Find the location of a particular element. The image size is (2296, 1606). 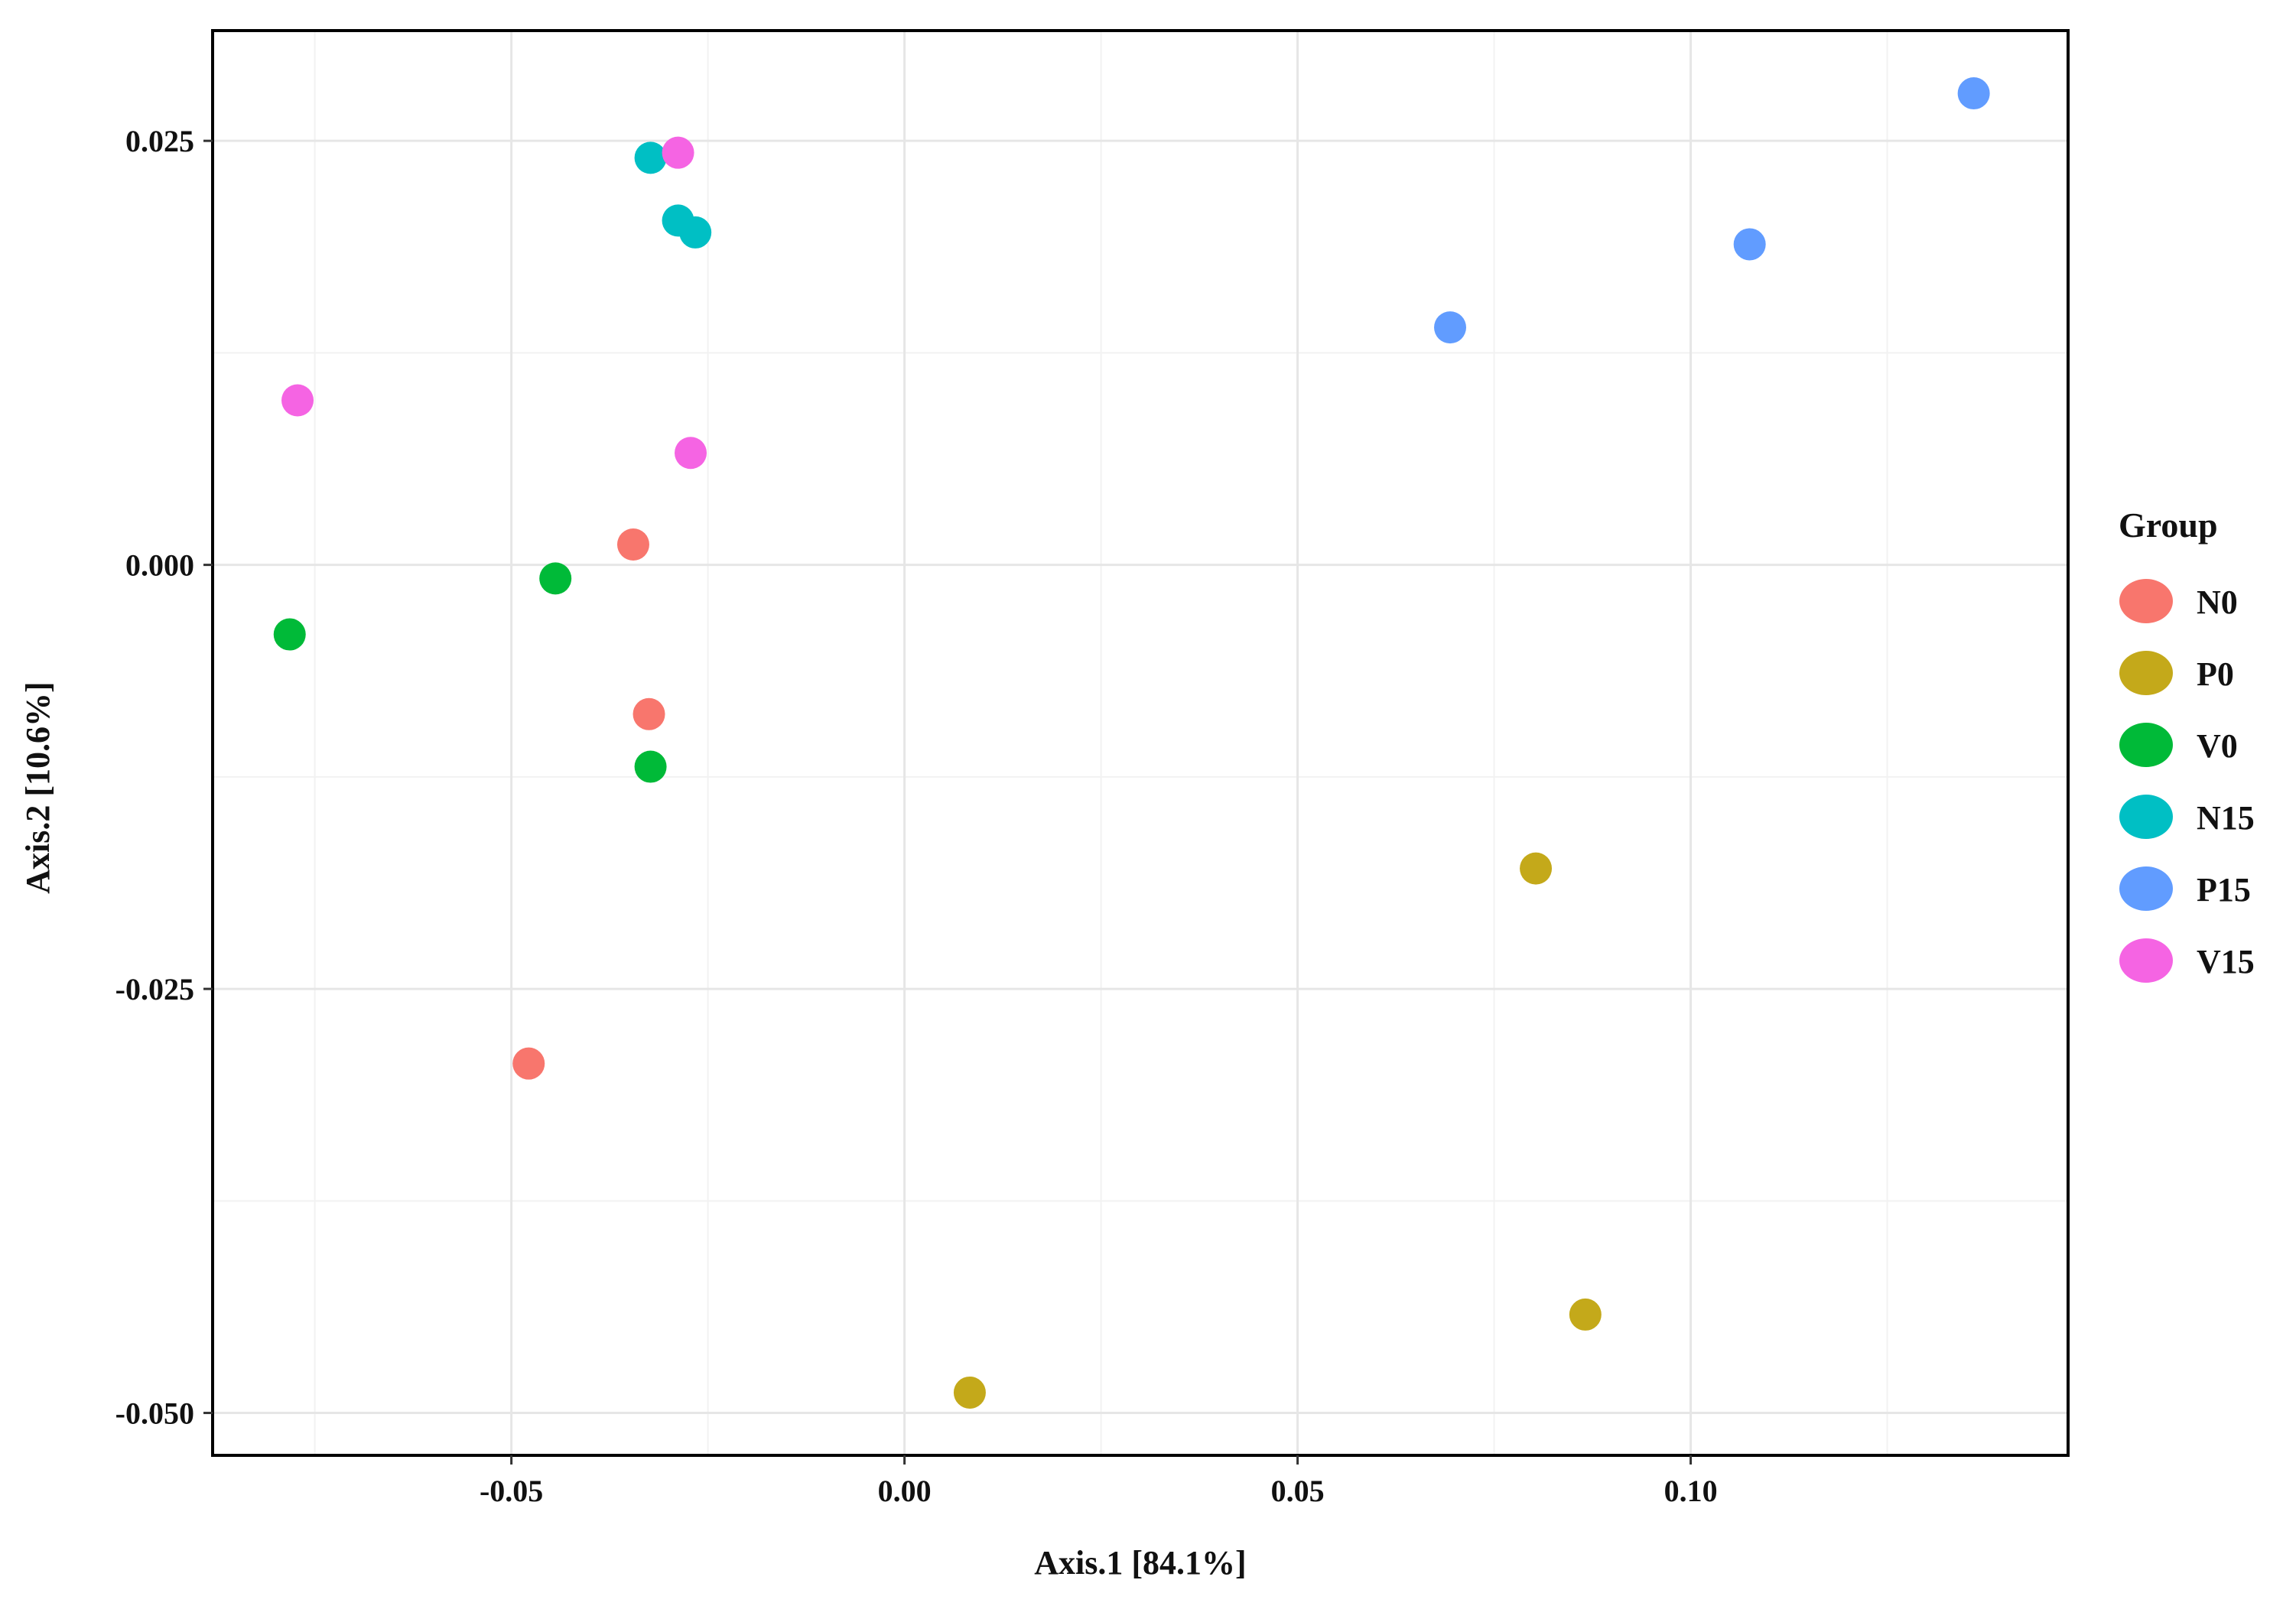

legend: Group N0 P0 V0 N15 P15 V15 is located at coordinates (2187, 744).